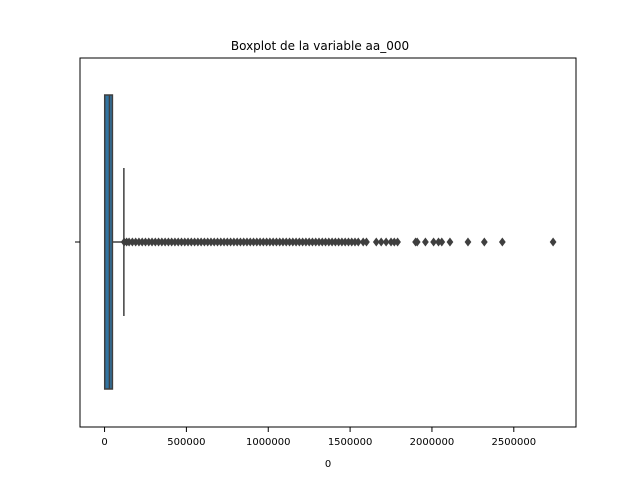  I want to click on x-tick-label: 2500000, so click(514, 442).